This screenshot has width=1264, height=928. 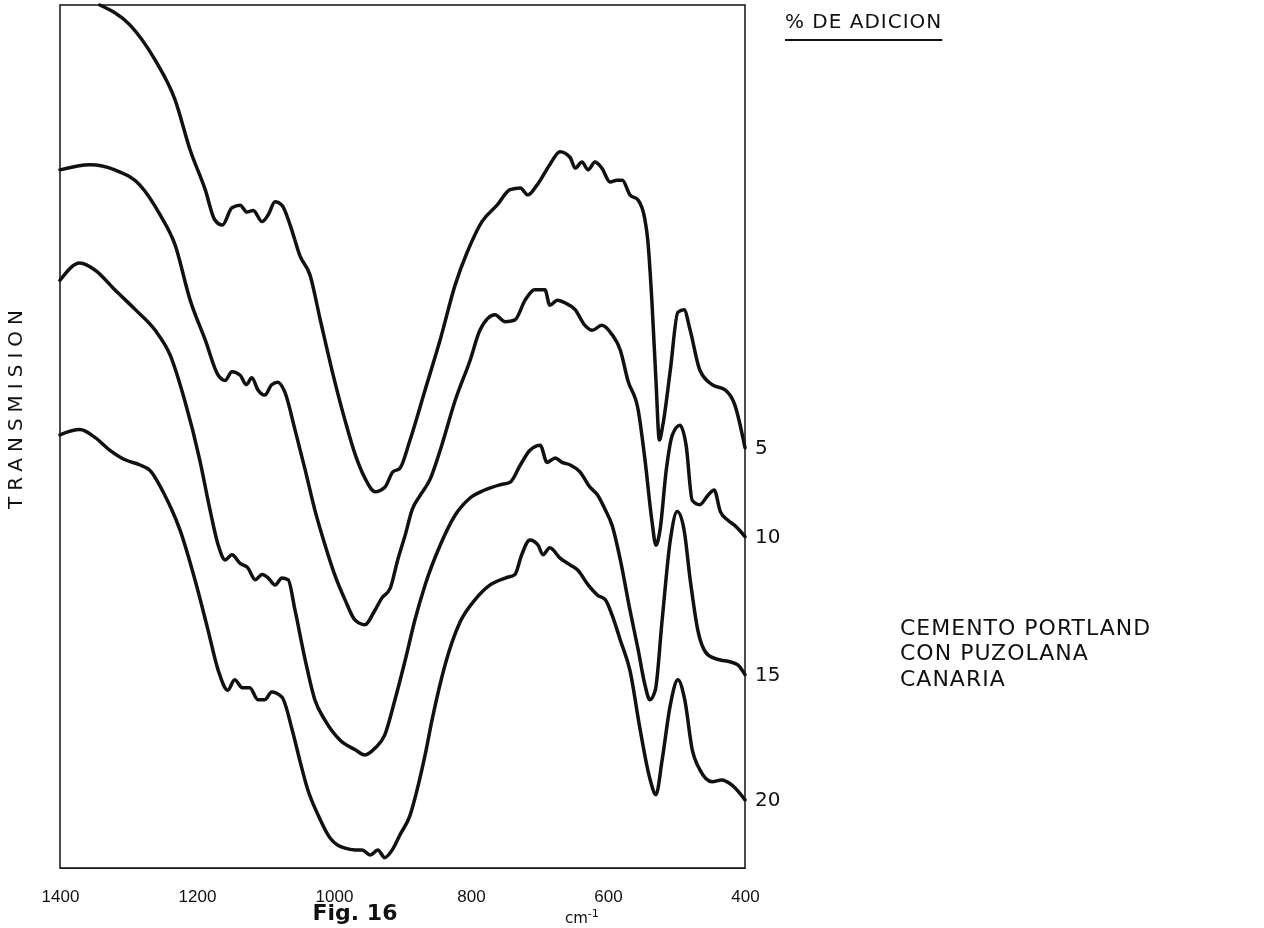 I want to click on text: CEMENTO PORTLAND CON PUZOLANA CANARIA, so click(x=1026, y=653).